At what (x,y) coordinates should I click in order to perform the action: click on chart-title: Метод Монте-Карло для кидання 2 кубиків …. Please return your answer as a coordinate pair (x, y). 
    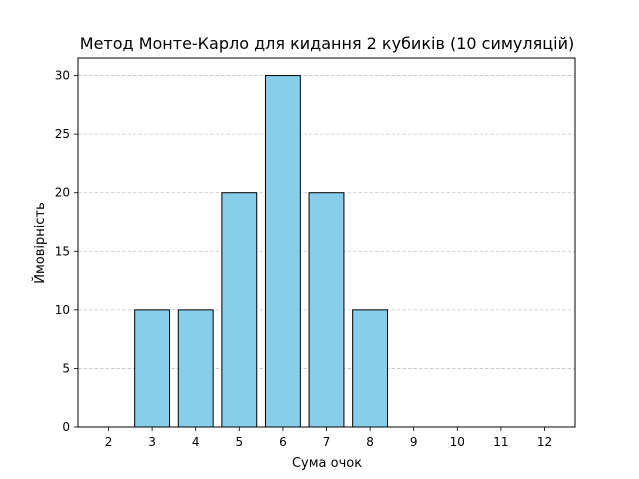
    Looking at the image, I should click on (327, 43).